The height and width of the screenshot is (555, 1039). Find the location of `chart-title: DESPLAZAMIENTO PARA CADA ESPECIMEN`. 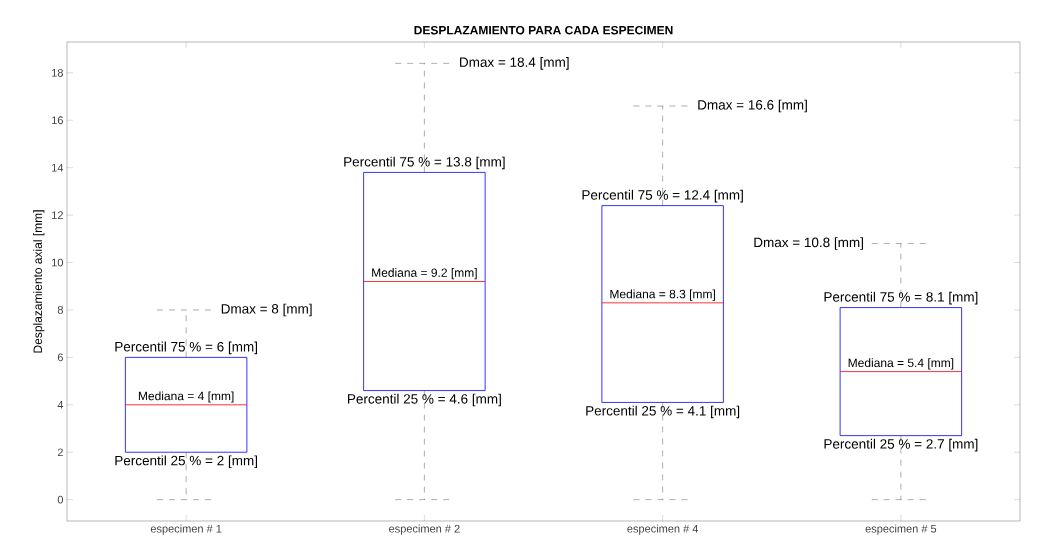

chart-title: DESPLAZAMIENTO PARA CADA ESPECIMEN is located at coordinates (543, 30).